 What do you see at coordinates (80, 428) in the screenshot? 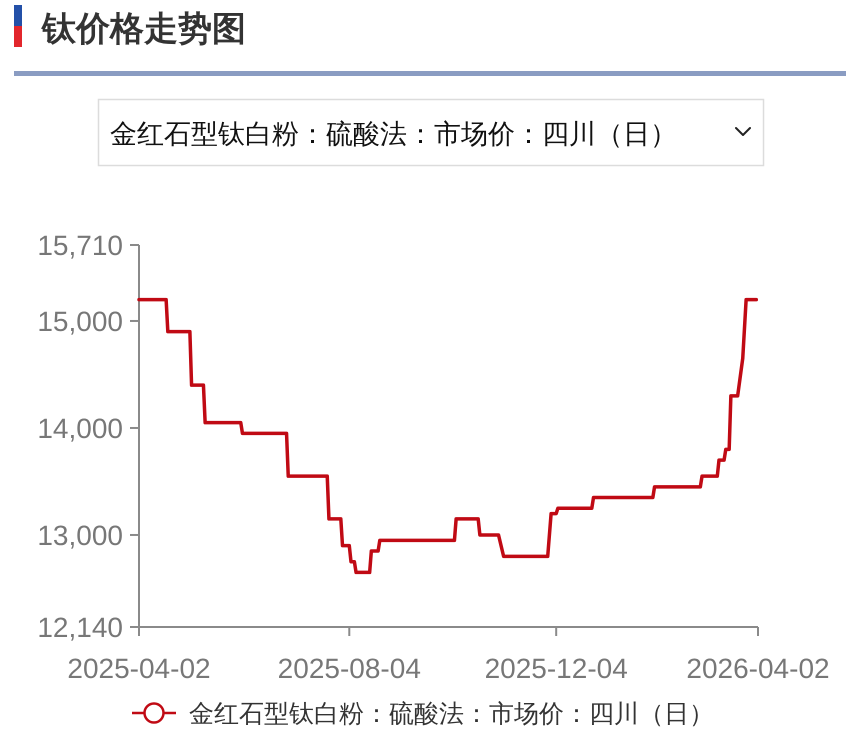
I see `y-tick-label: 14,000` at bounding box center [80, 428].